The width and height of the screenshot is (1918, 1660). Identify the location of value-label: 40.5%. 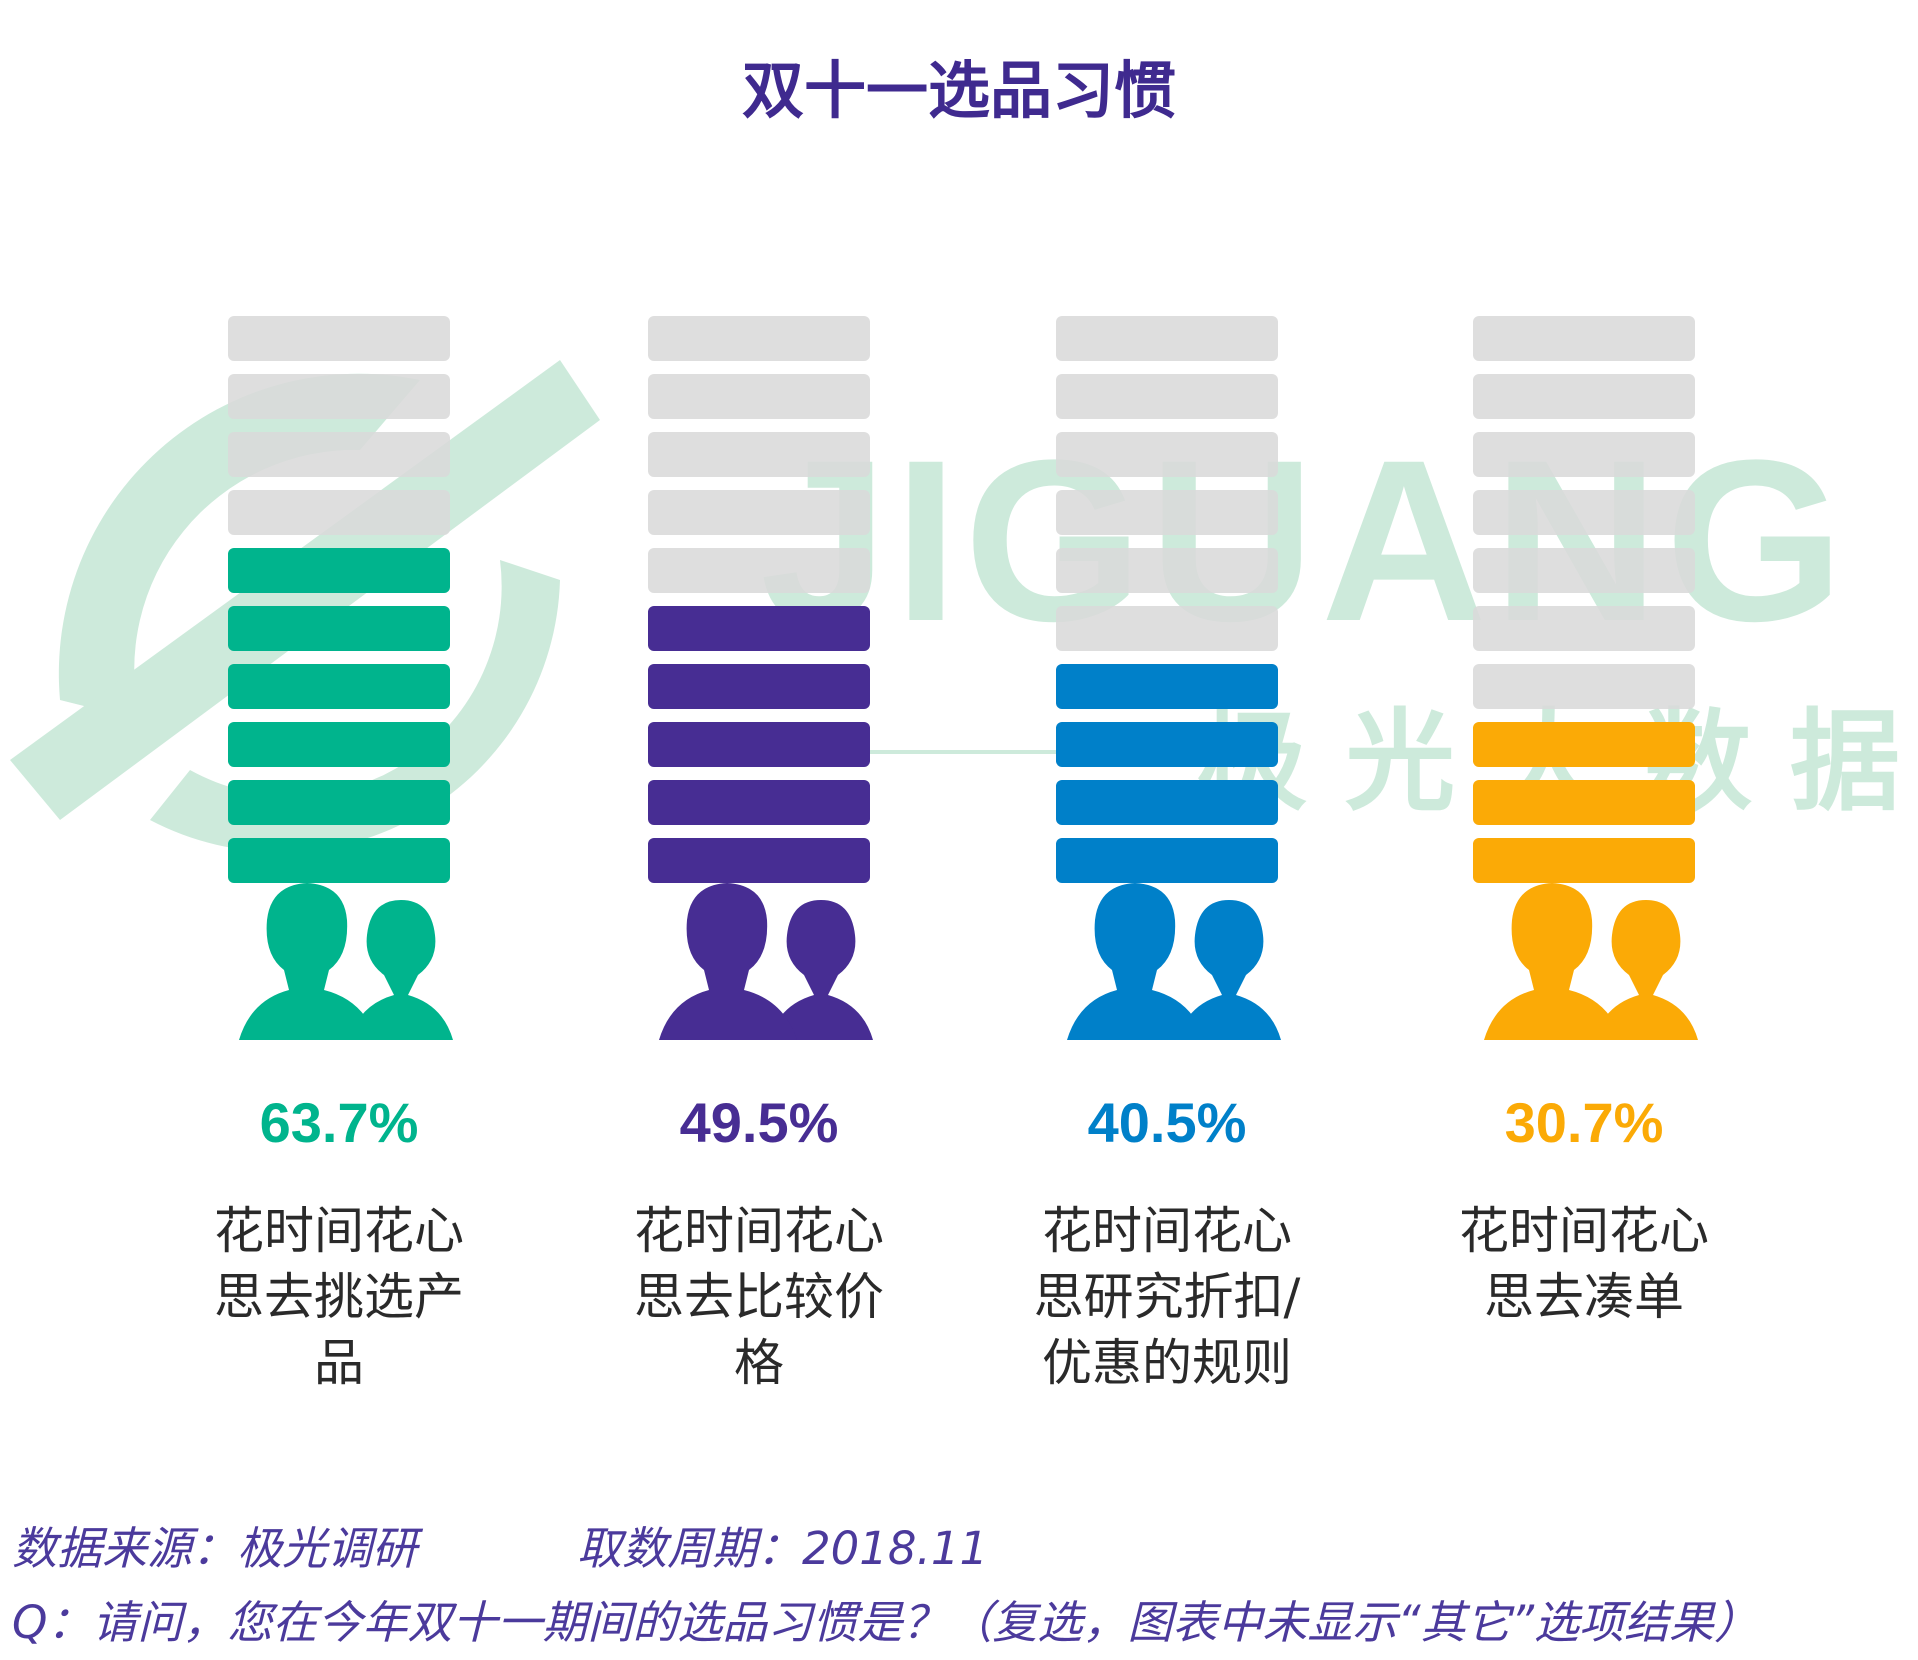
(1167, 1122).